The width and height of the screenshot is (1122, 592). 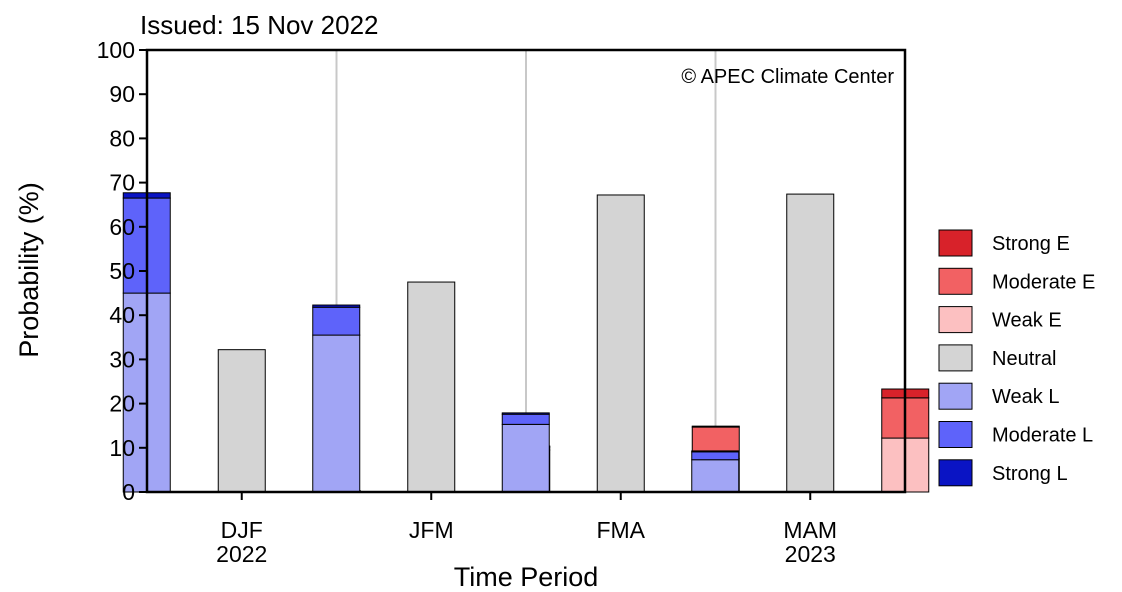 I want to click on legend-swatch-neutral, so click(x=955, y=358).